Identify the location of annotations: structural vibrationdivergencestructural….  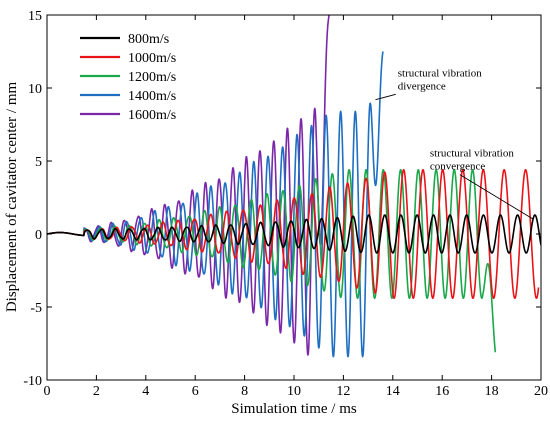
(454, 143).